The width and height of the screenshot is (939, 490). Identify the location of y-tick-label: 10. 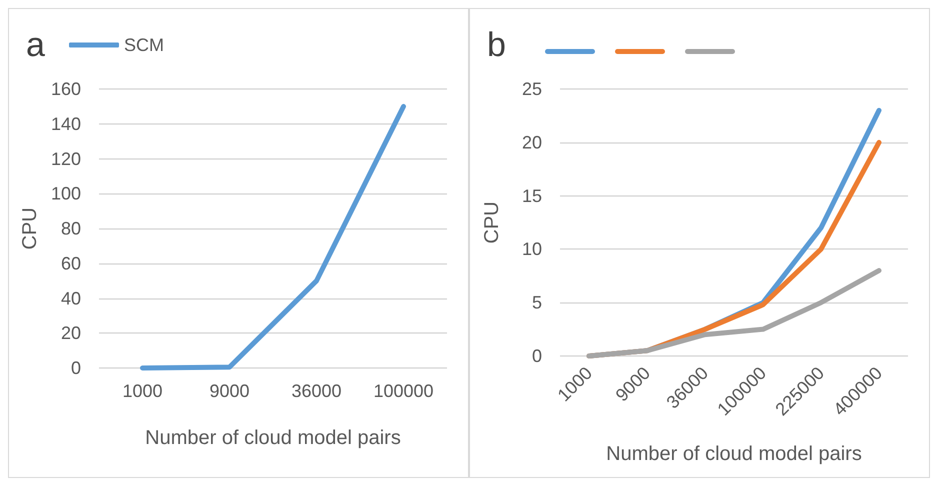
(532, 249).